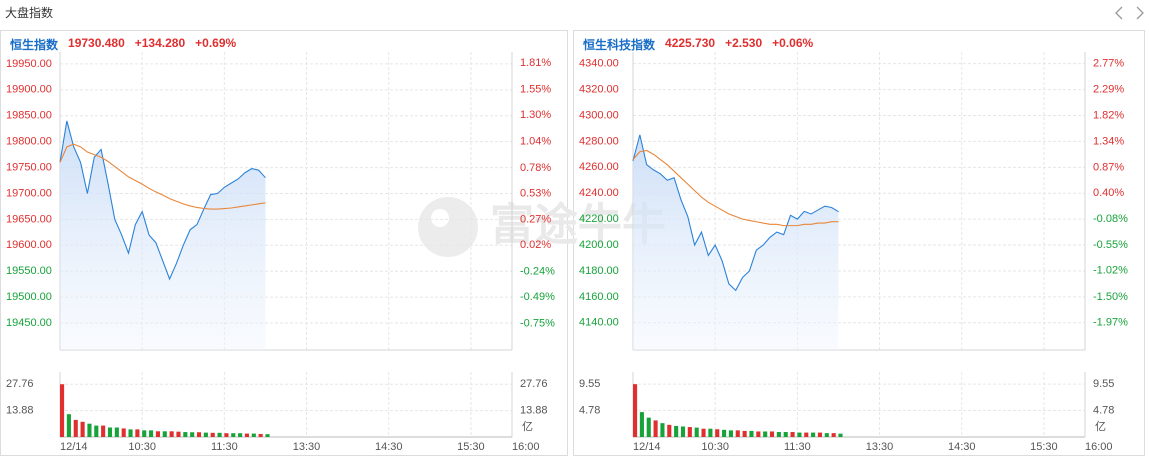 This screenshot has width=1149, height=456. I want to click on y2-tick-label: 0.78%, so click(535, 168).